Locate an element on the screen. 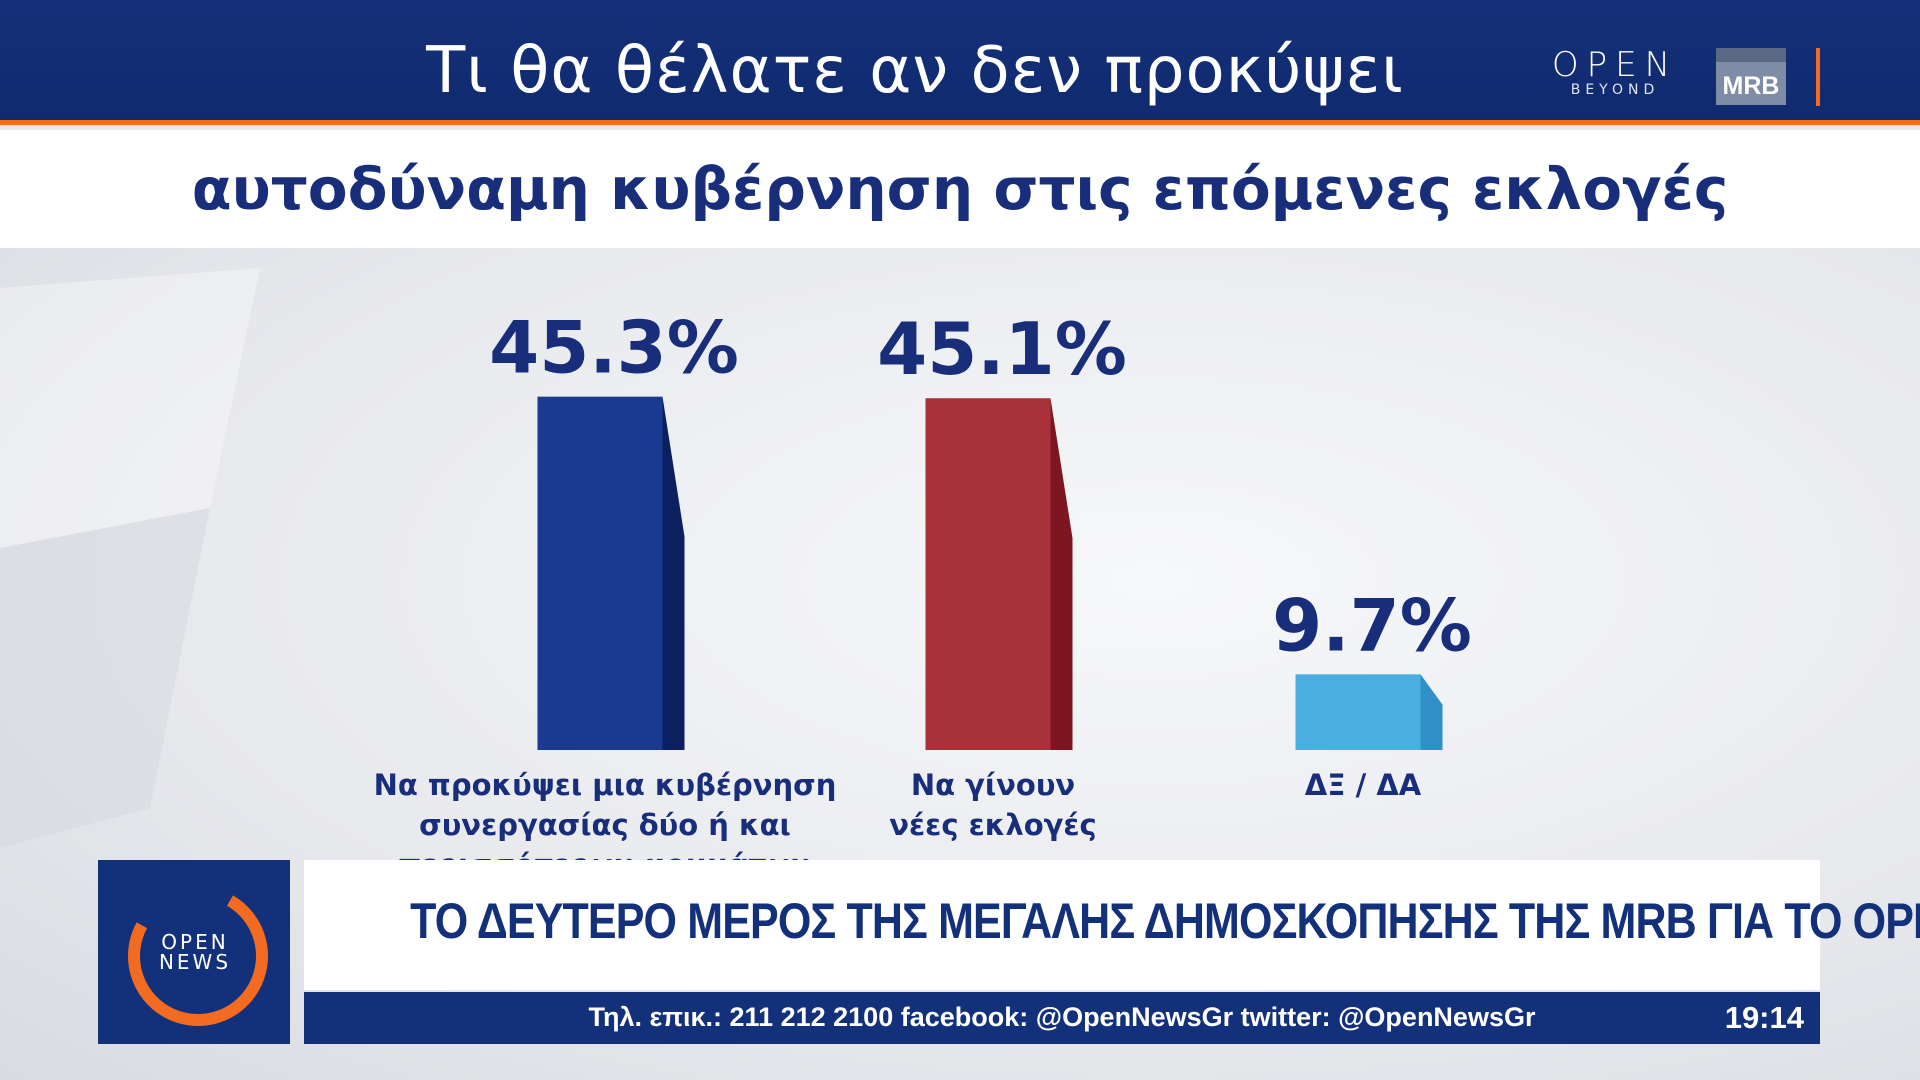 The image size is (1920, 1080). bar-category-label-2: νέες εκλογές is located at coordinates (992, 825).